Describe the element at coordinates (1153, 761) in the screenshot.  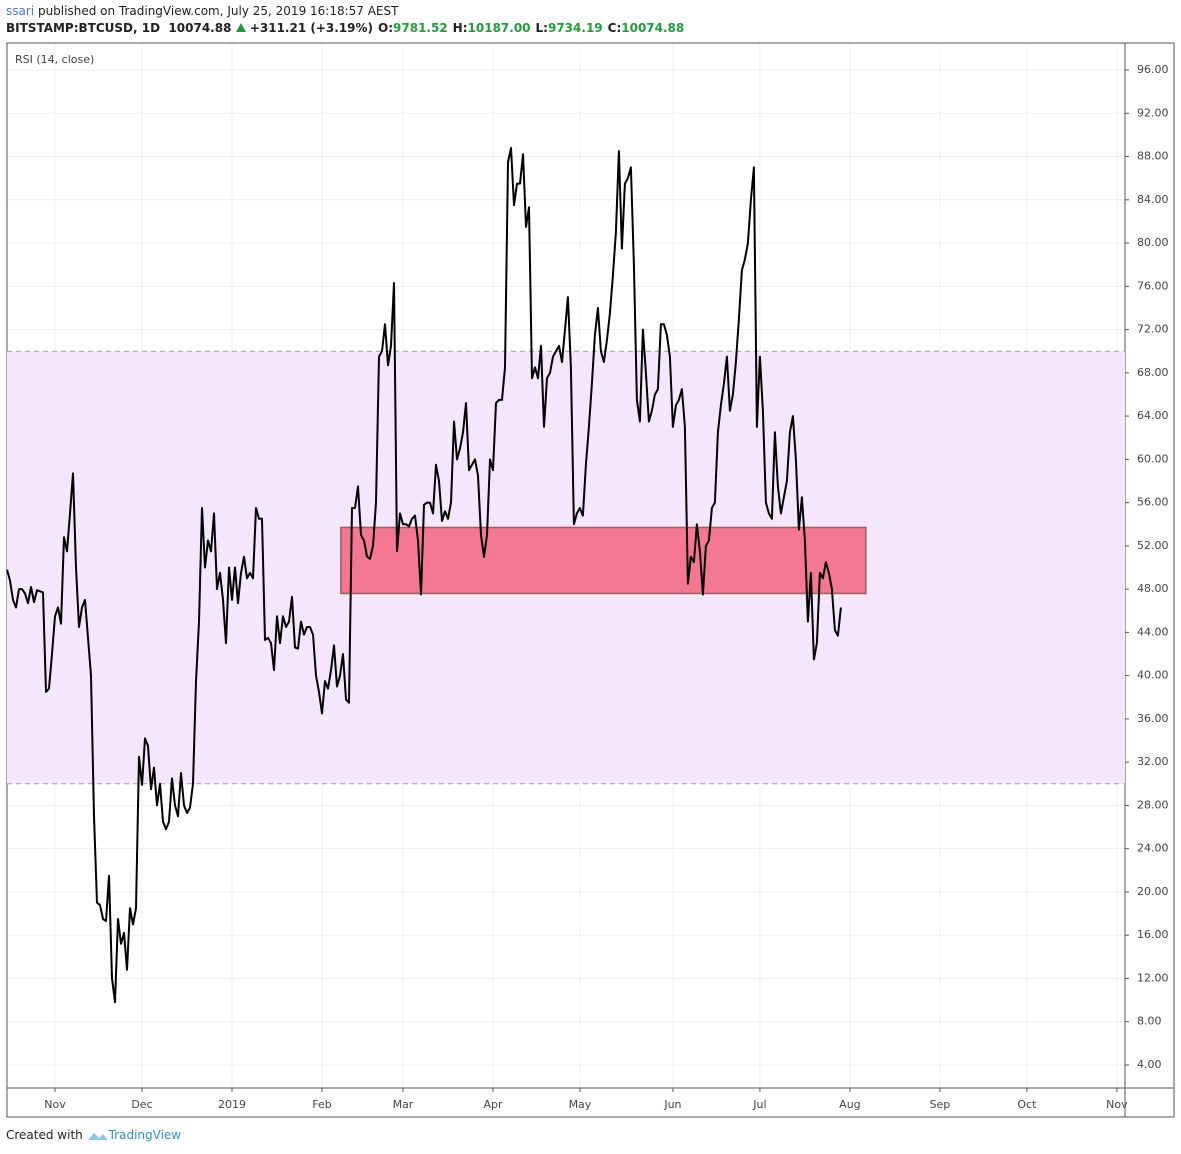
I see `y-tick-label: 32.00` at that location.